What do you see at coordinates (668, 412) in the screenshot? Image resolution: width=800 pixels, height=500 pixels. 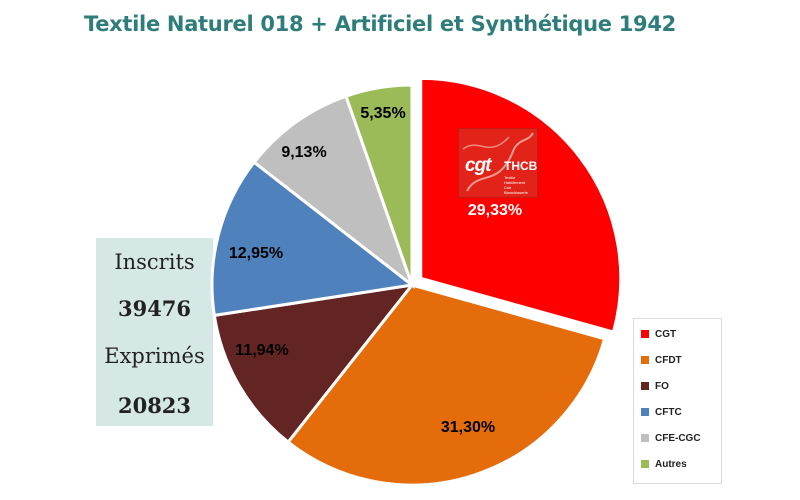 I see `legend-label: CFTC` at bounding box center [668, 412].